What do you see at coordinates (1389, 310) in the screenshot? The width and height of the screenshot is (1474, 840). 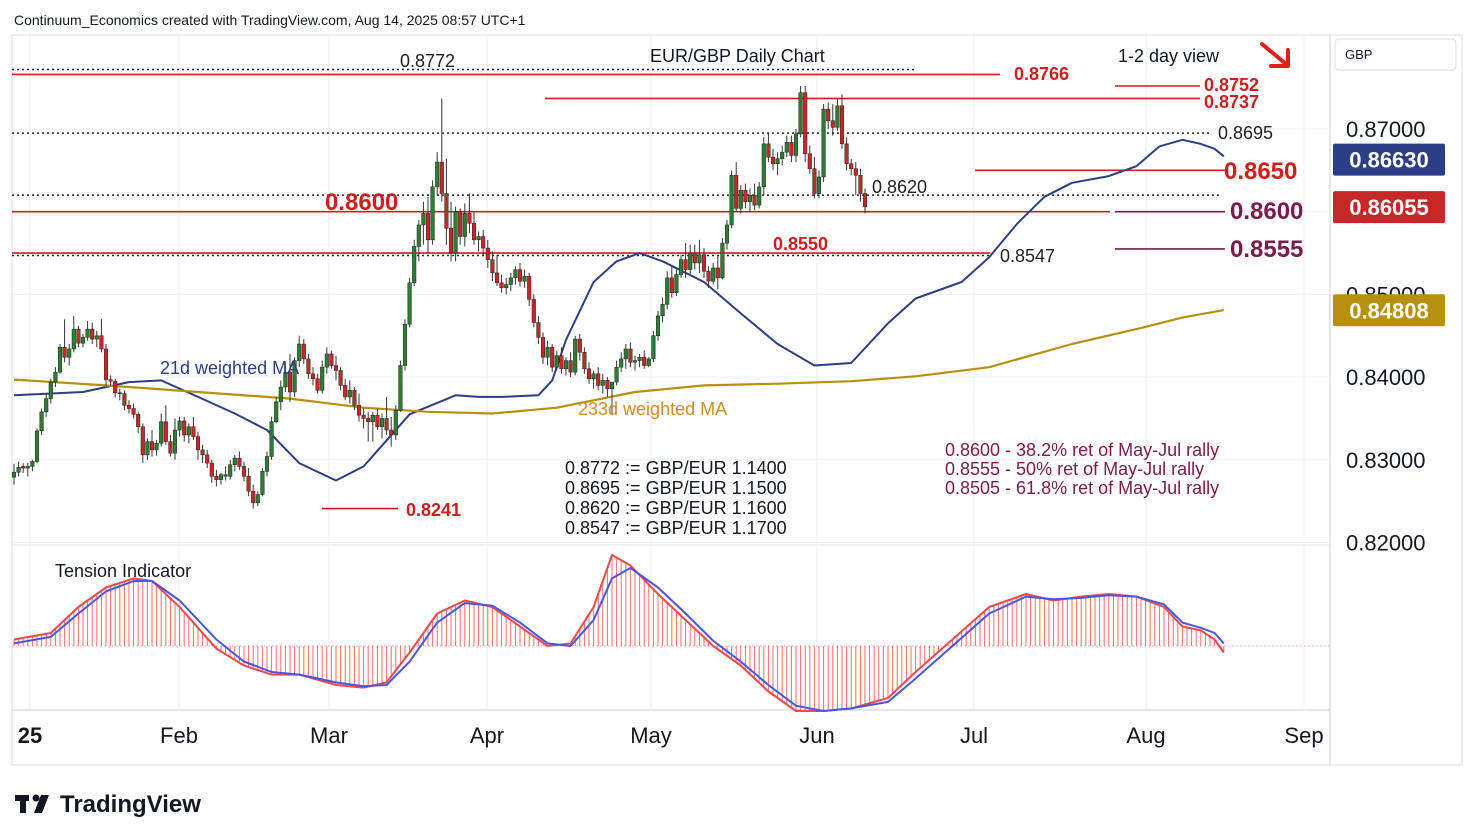 I see `price-badge-text: 0.84808` at bounding box center [1389, 310].